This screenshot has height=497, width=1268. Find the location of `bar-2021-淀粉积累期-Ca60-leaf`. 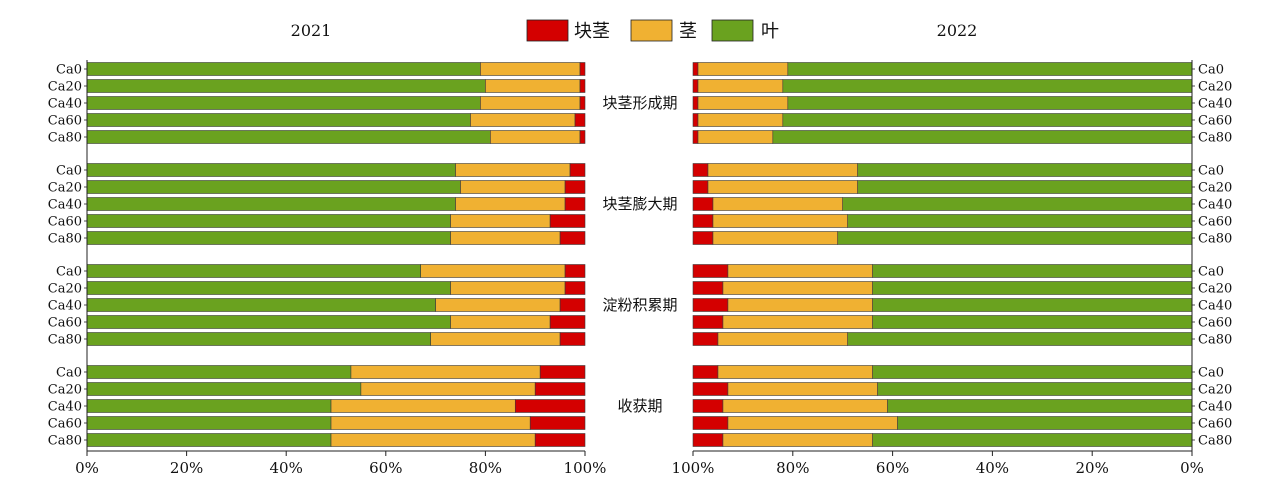

bar-2021-淀粉积累期-Ca60-leaf is located at coordinates (268, 322).